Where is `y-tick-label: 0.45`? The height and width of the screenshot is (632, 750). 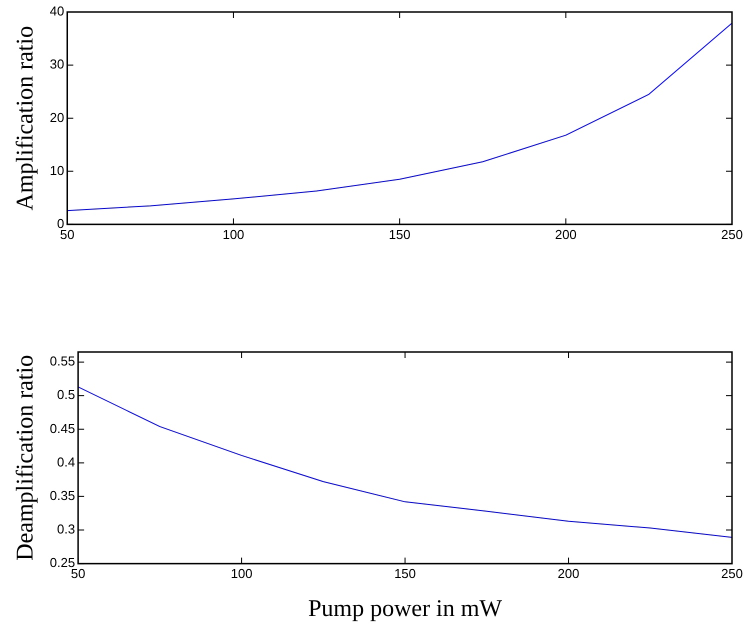
y-tick-label: 0.45 is located at coordinates (63, 428).